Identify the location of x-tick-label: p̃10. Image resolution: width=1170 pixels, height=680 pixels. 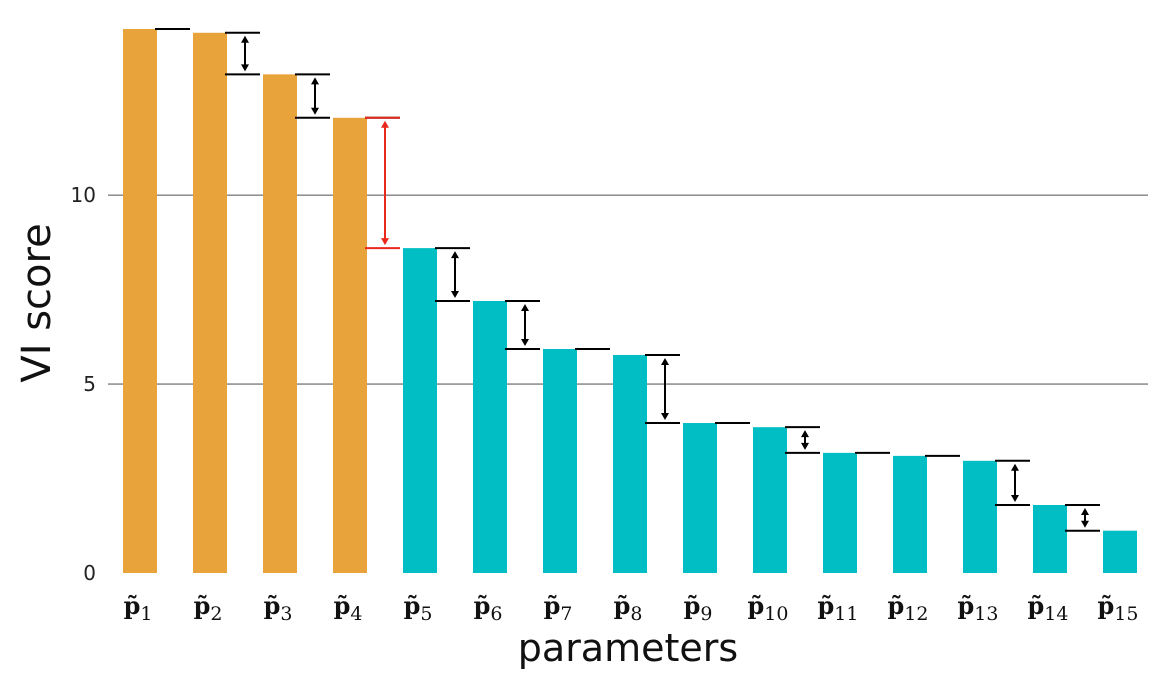
(768, 608).